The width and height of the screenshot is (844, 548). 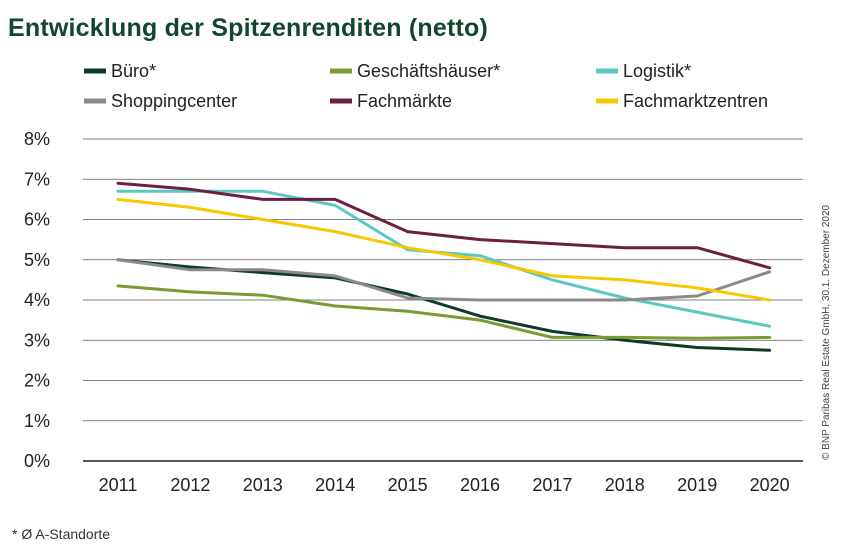 I want to click on x-tick-label: 2016, so click(x=480, y=485).